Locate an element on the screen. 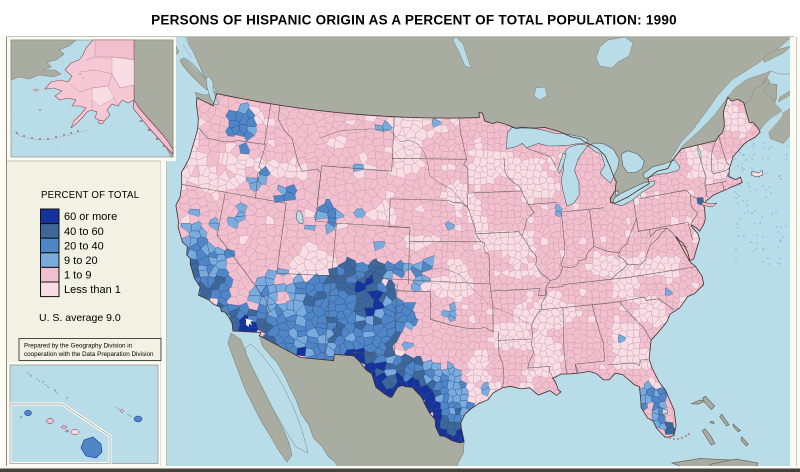 The image size is (800, 472). svg-text: 9 to 20 is located at coordinates (81, 261).